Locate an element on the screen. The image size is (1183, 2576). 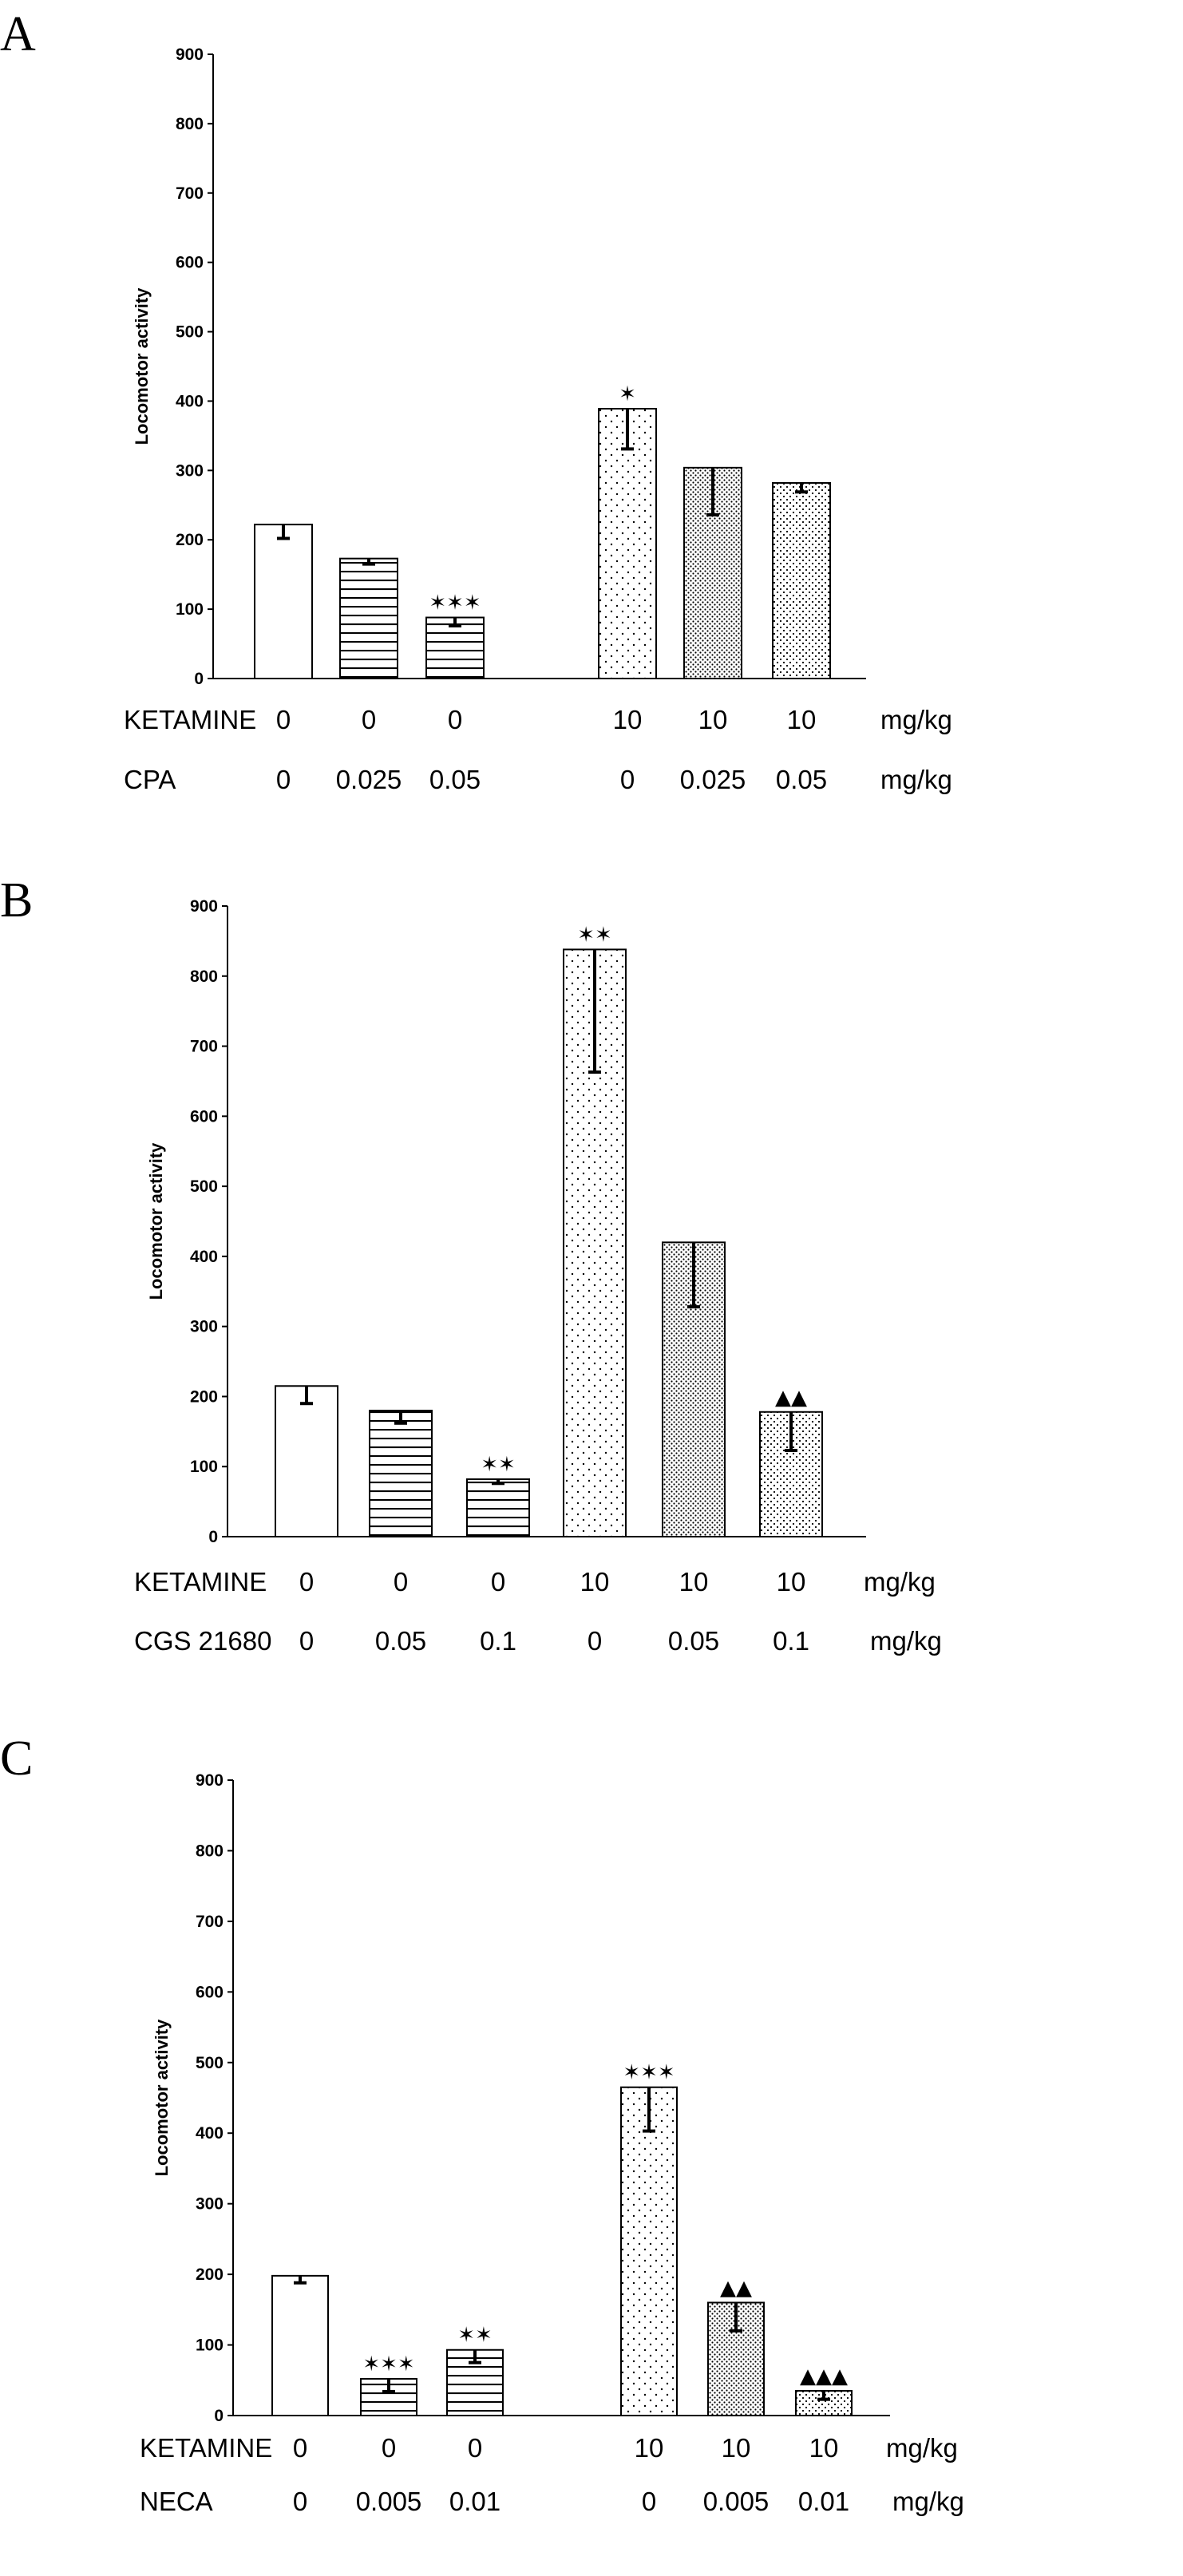
row-label-drug: NECA is located at coordinates (176, 2502).